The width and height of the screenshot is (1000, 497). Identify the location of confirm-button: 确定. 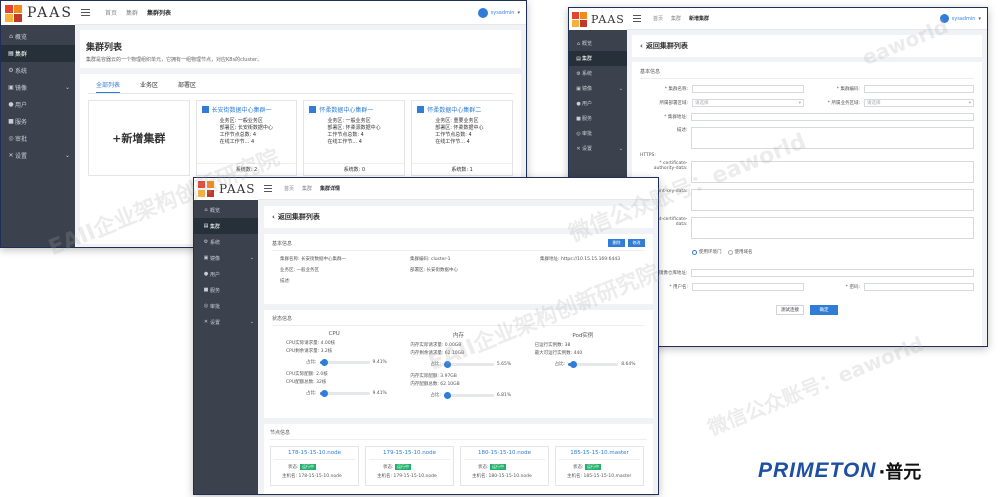
(824, 310).